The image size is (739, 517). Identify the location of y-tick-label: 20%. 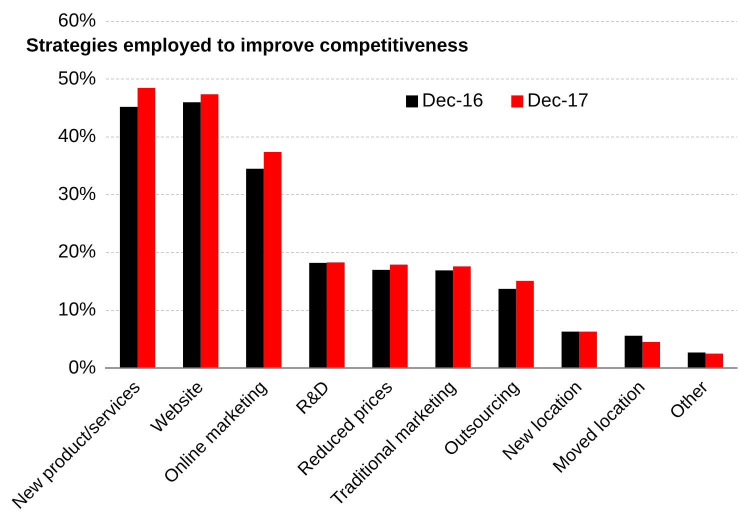
(77, 252).